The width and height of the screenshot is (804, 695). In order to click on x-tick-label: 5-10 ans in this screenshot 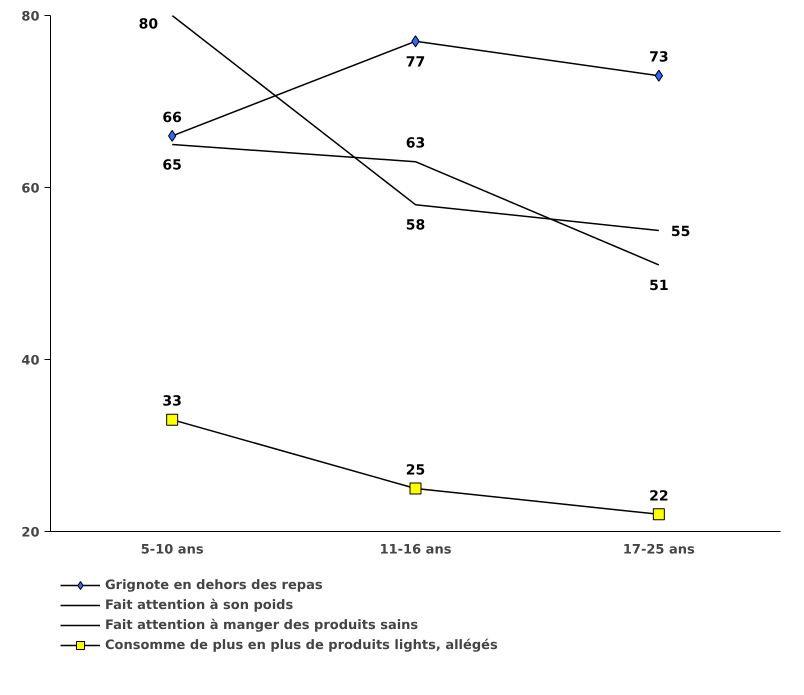, I will do `click(172, 550)`.